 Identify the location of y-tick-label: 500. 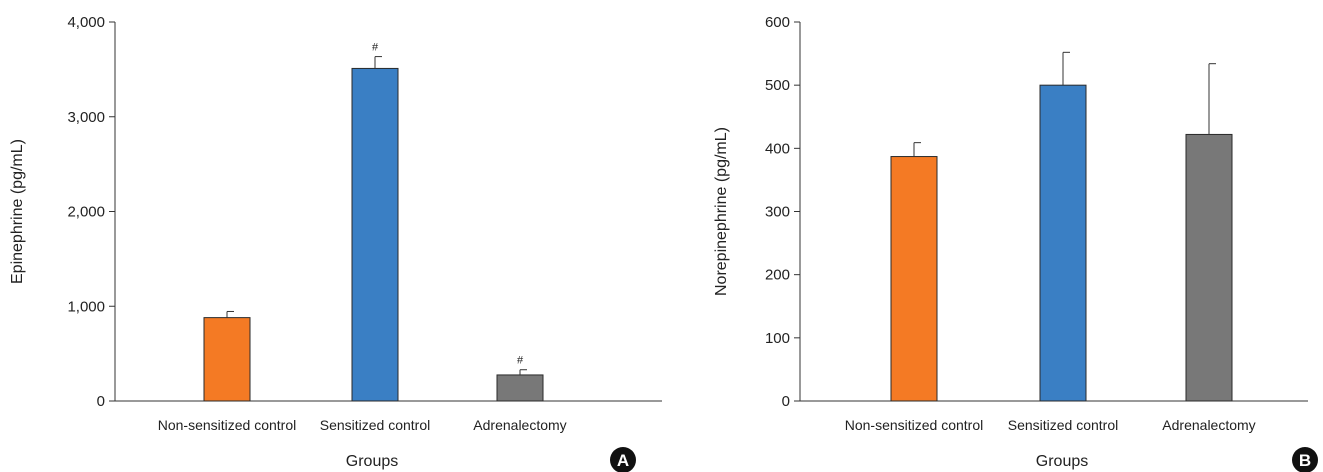
(777, 85).